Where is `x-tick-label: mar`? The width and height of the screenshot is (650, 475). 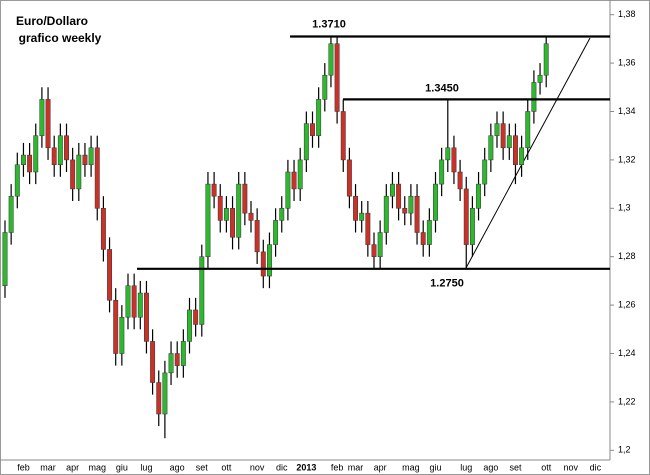 x-tick-label: mar is located at coordinates (356, 467).